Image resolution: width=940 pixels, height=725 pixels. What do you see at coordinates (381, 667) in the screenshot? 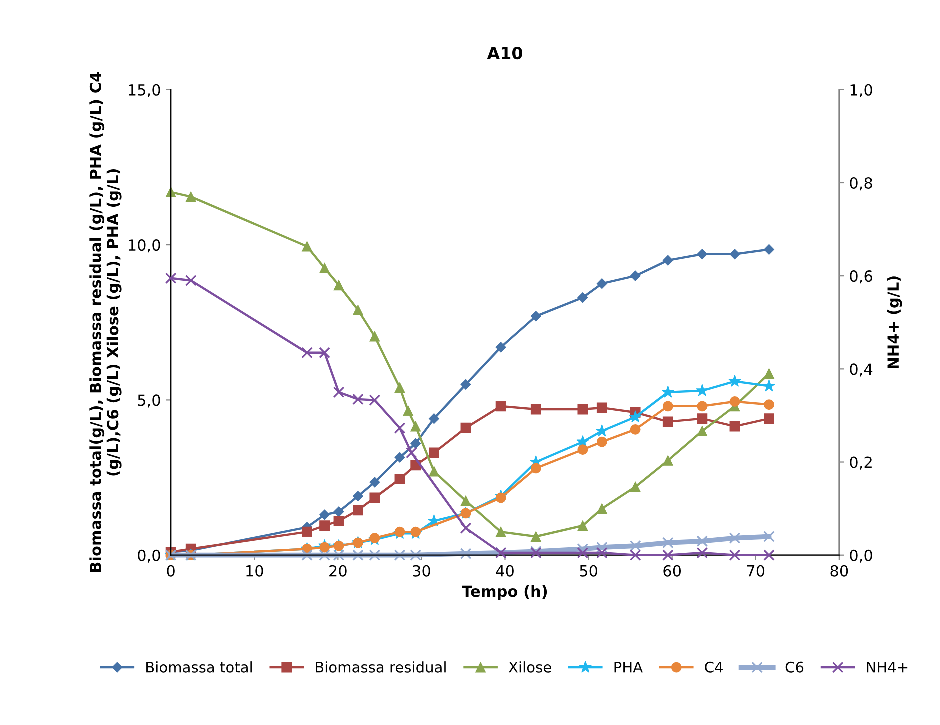
I see `legend-label: Biomassa residual` at bounding box center [381, 667].